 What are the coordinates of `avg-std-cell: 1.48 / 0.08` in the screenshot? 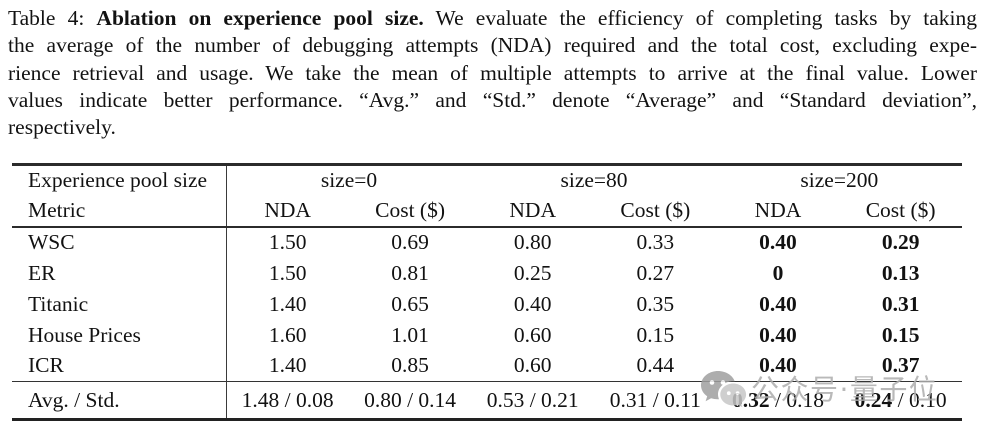 It's located at (287, 400).